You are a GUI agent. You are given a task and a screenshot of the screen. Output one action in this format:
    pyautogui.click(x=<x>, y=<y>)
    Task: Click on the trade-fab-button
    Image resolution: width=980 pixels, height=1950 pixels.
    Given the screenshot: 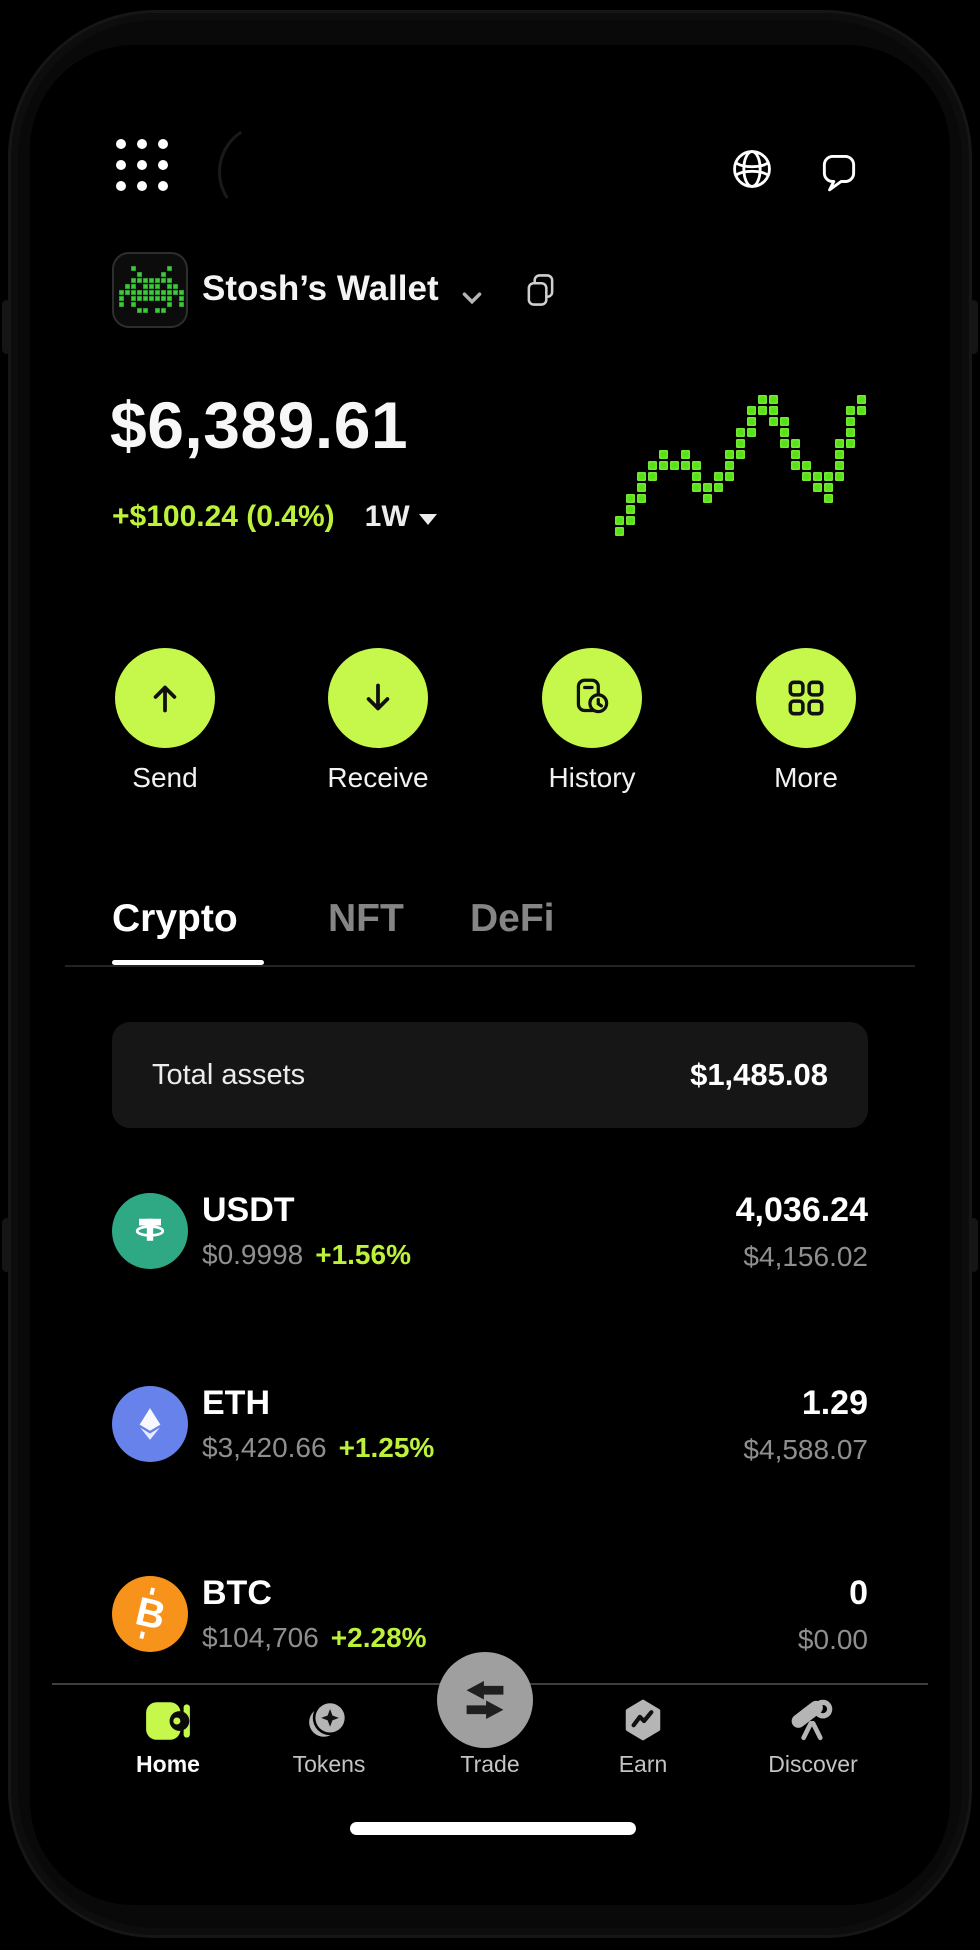 What is the action you would take?
    pyautogui.click(x=485, y=1700)
    